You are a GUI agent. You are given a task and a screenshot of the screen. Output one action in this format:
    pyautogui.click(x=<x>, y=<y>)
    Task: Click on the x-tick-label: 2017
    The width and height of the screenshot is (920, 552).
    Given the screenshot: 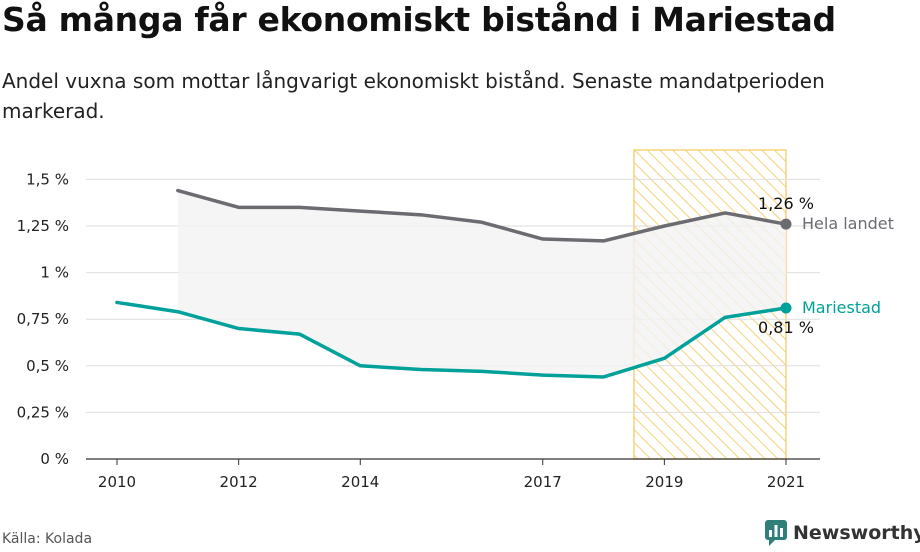 What is the action you would take?
    pyautogui.click(x=543, y=482)
    